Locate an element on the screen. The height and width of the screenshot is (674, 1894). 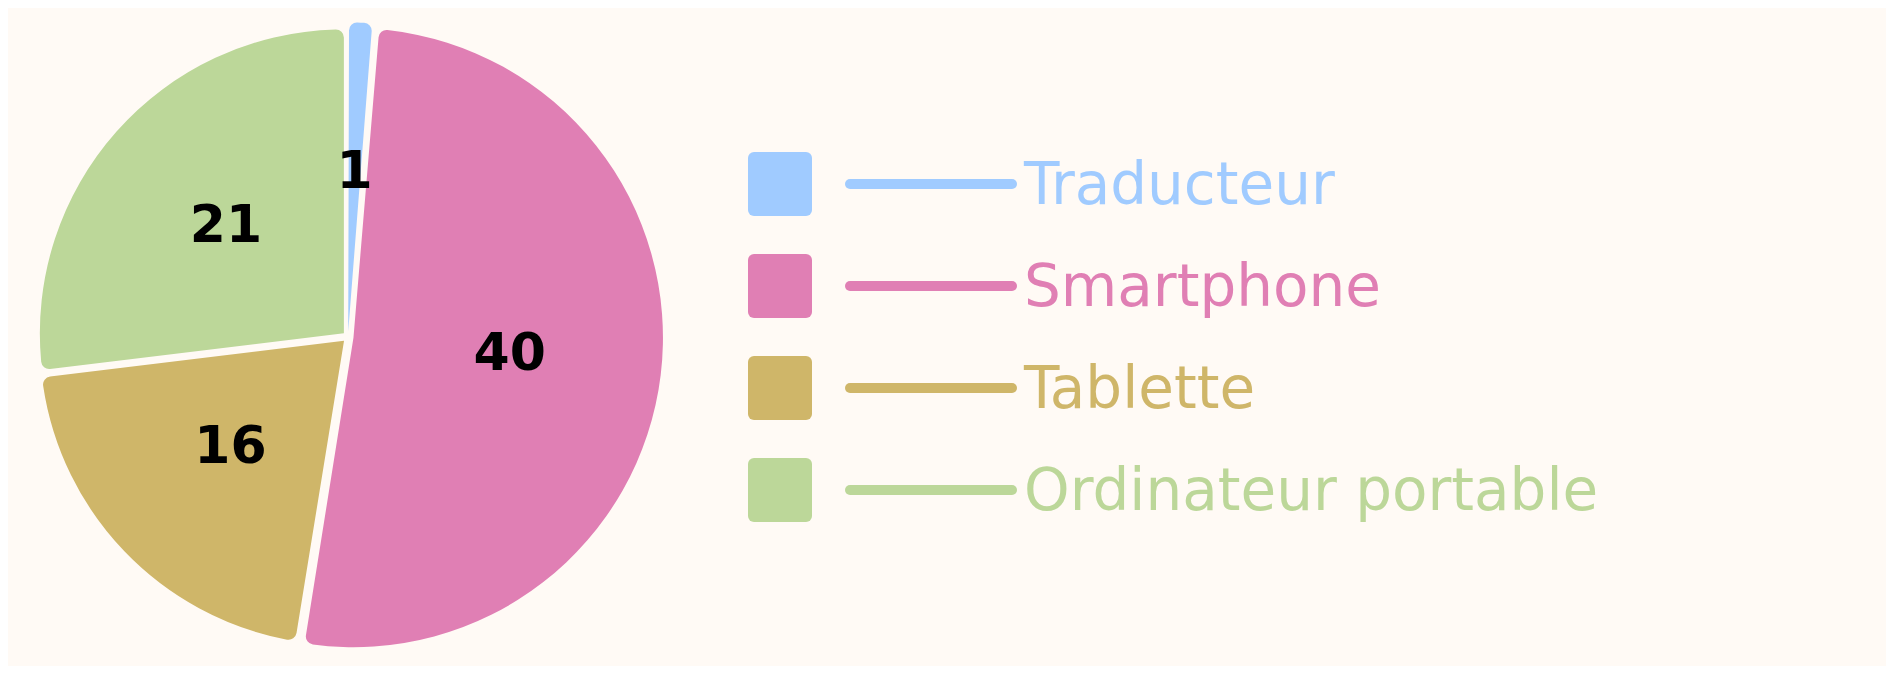
legend-item-text: Traducteur is located at coordinates (1089, 184).